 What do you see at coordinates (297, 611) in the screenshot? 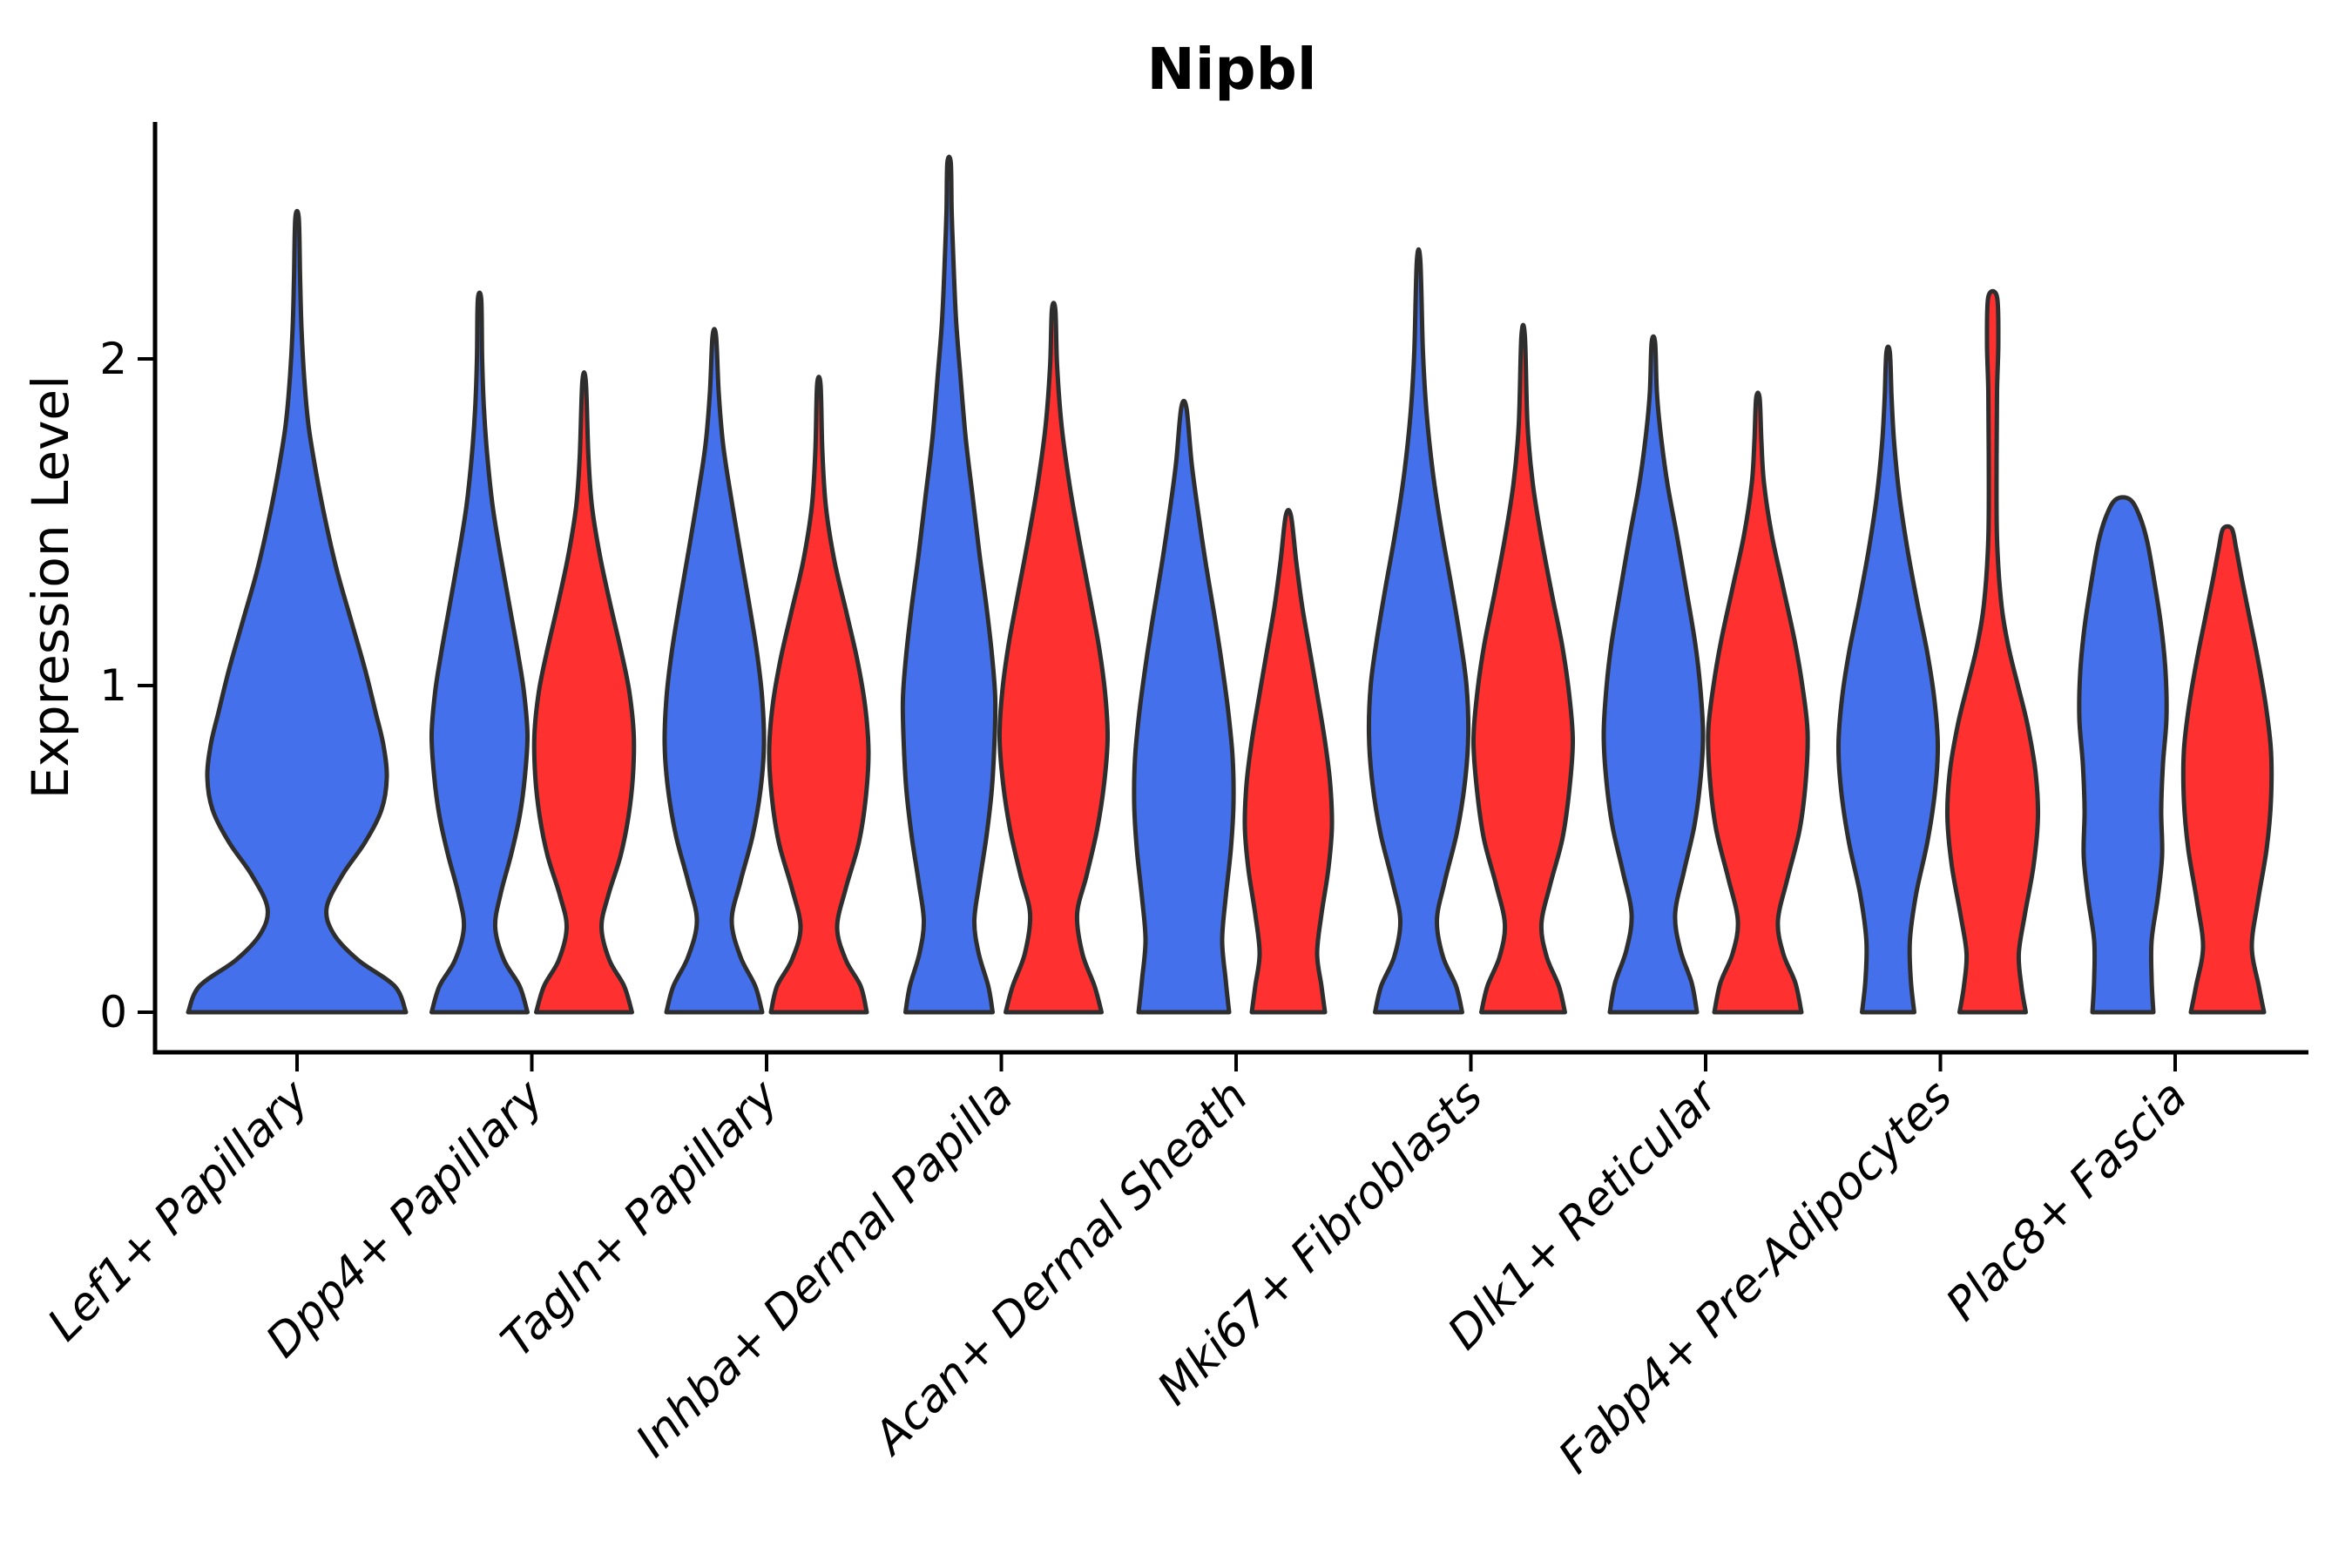
I see `violin-lef1-papillary-blue` at bounding box center [297, 611].